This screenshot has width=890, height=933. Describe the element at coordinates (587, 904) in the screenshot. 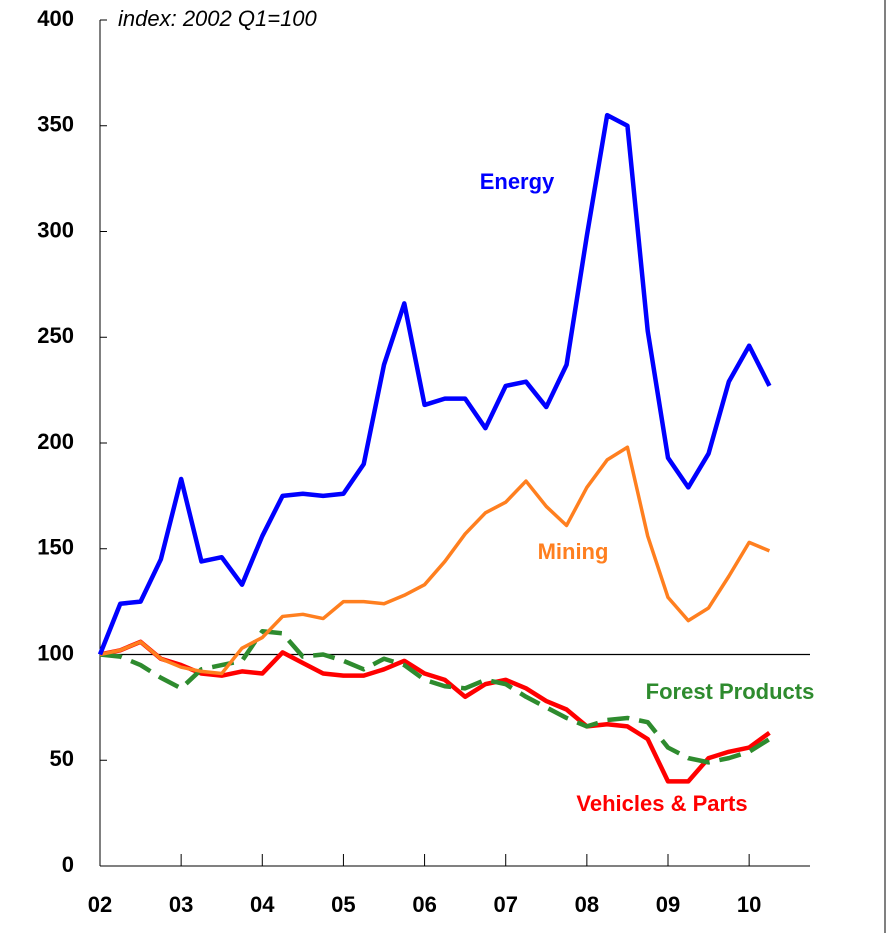

I see `x-tick-label: 08` at that location.